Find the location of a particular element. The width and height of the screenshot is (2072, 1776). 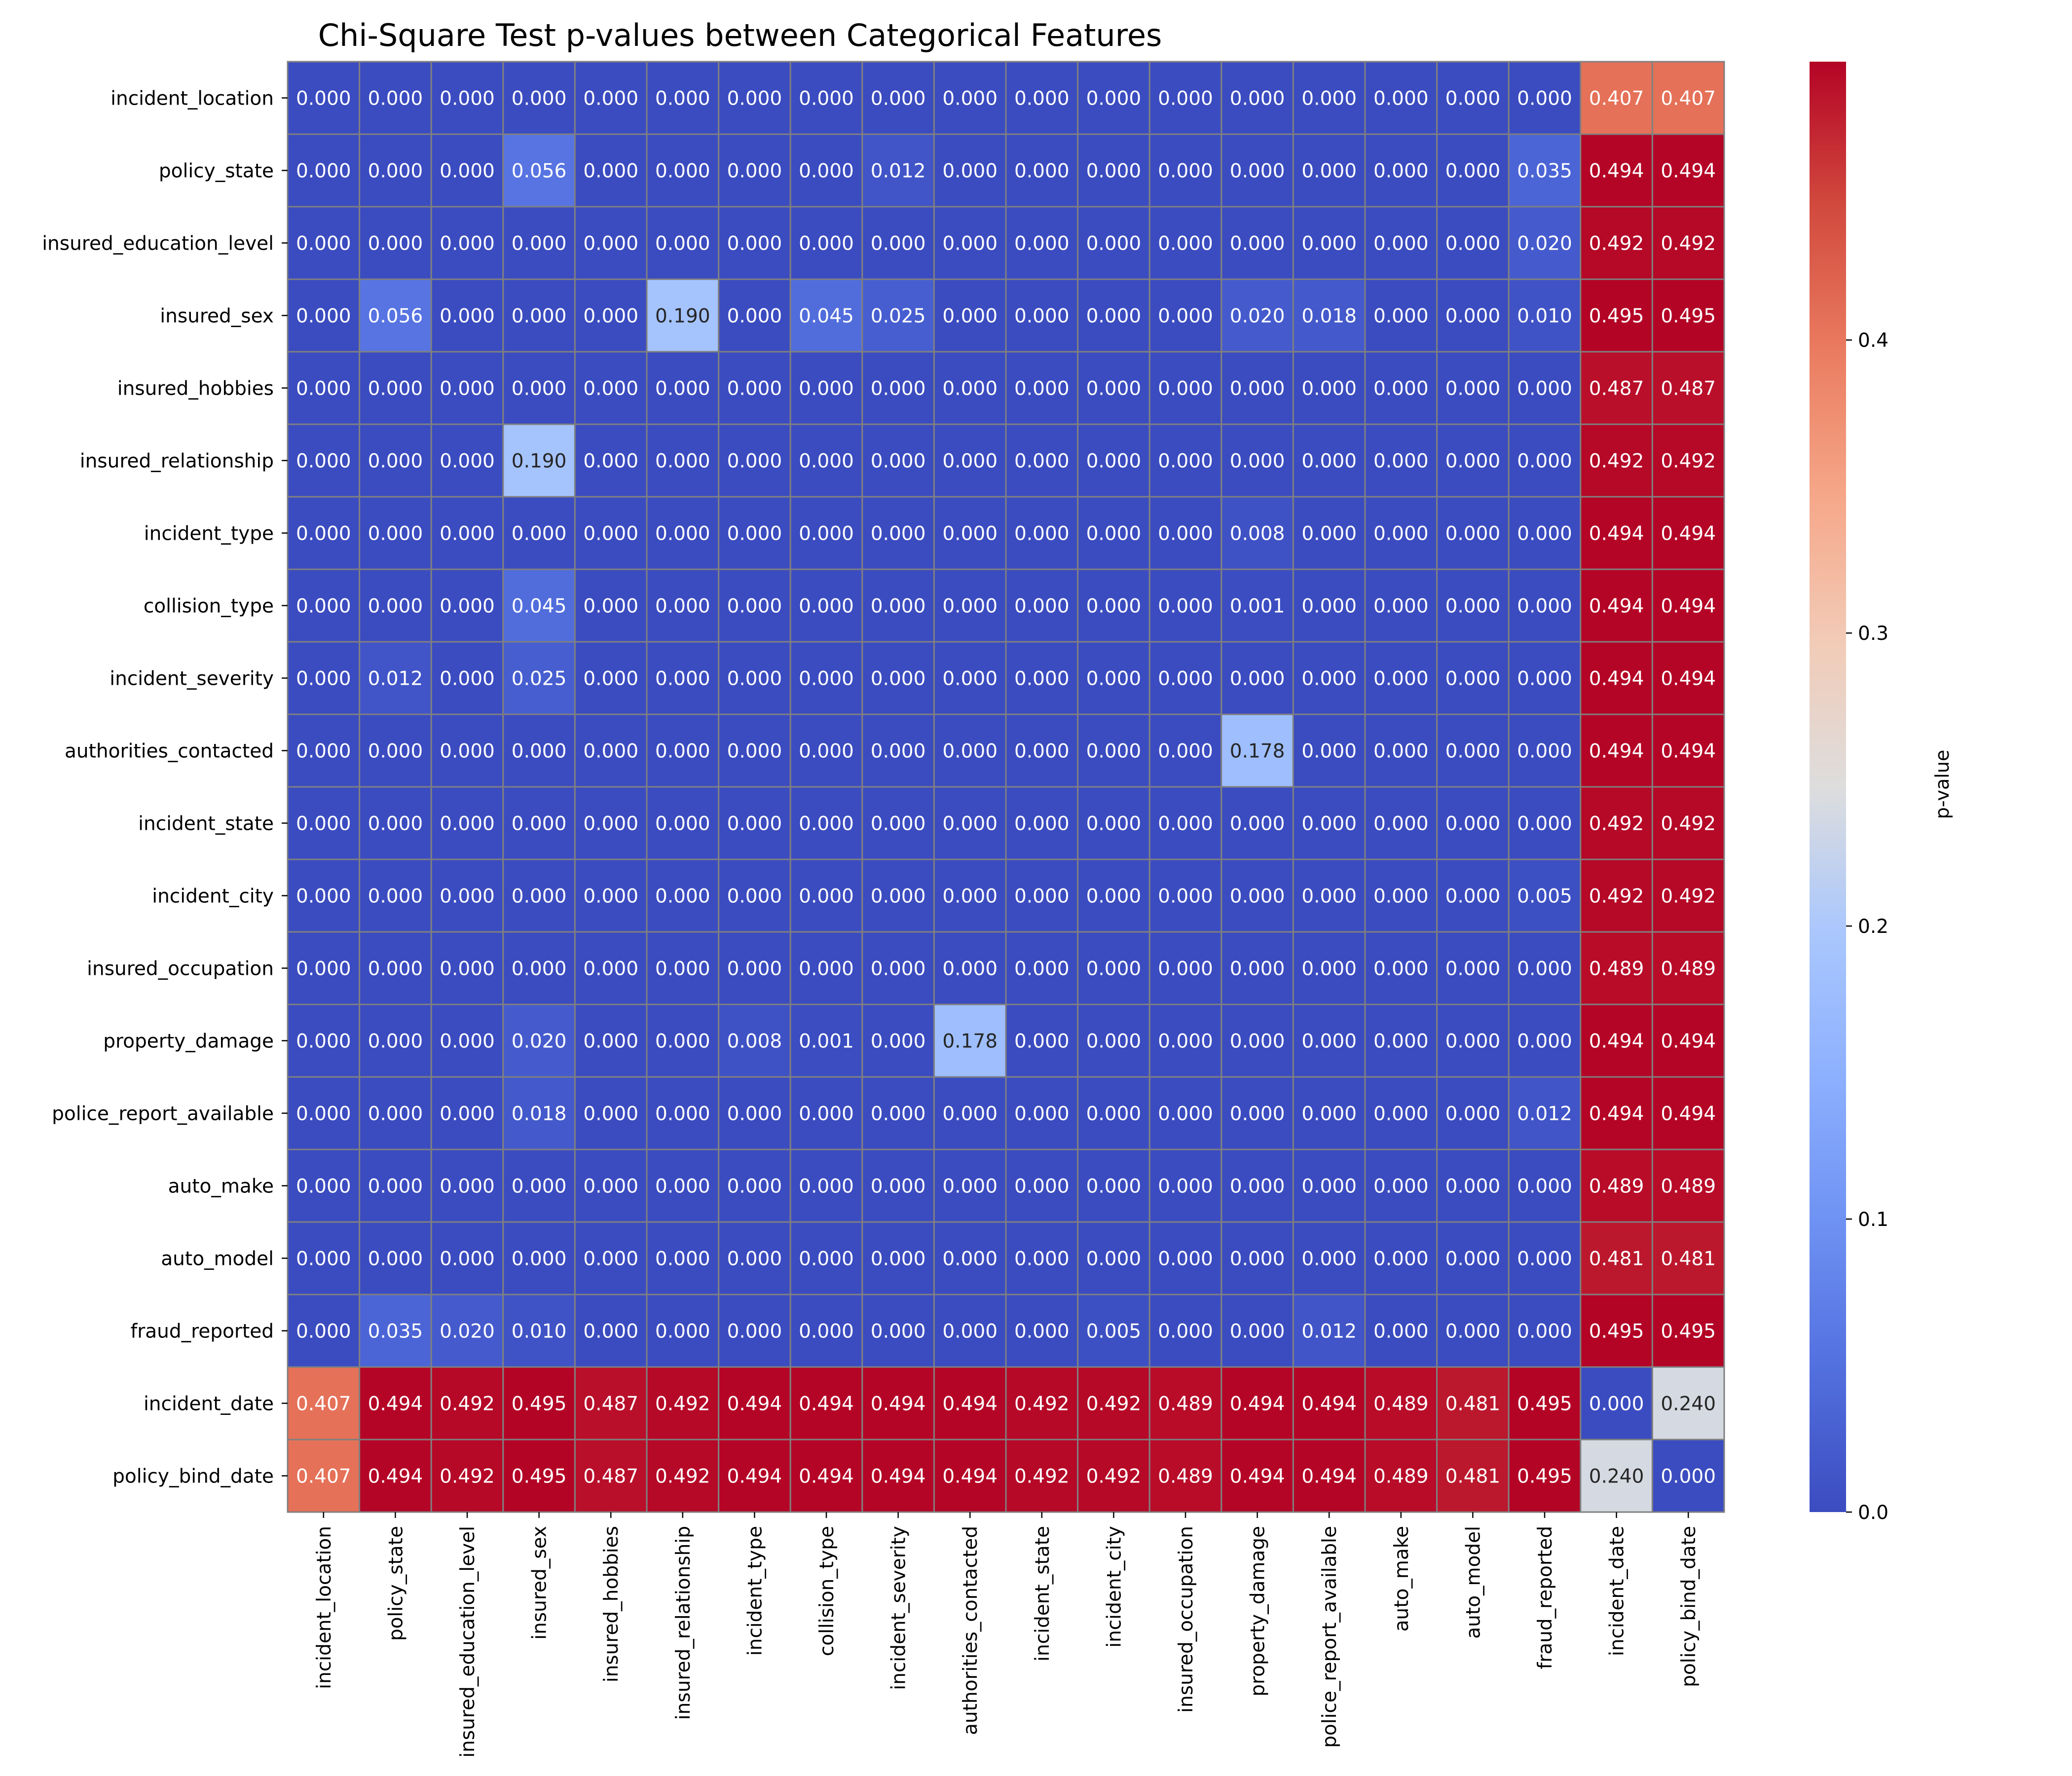

cell-value-label: 0.190 is located at coordinates (683, 316).